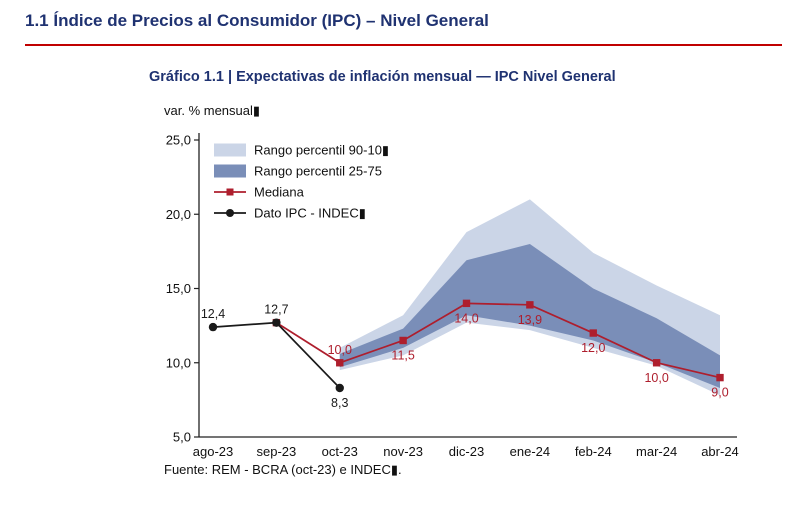  Describe the element at coordinates (178, 140) in the screenshot. I see `y-tick-label: 25,0` at that location.